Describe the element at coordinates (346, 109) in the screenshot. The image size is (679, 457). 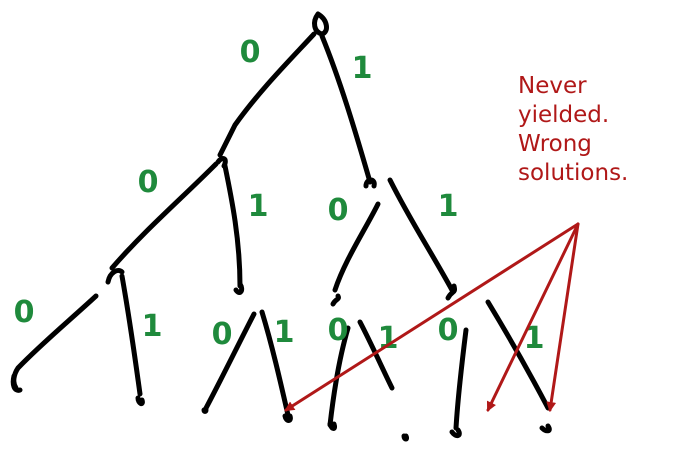
I see `edge-root-right` at that location.